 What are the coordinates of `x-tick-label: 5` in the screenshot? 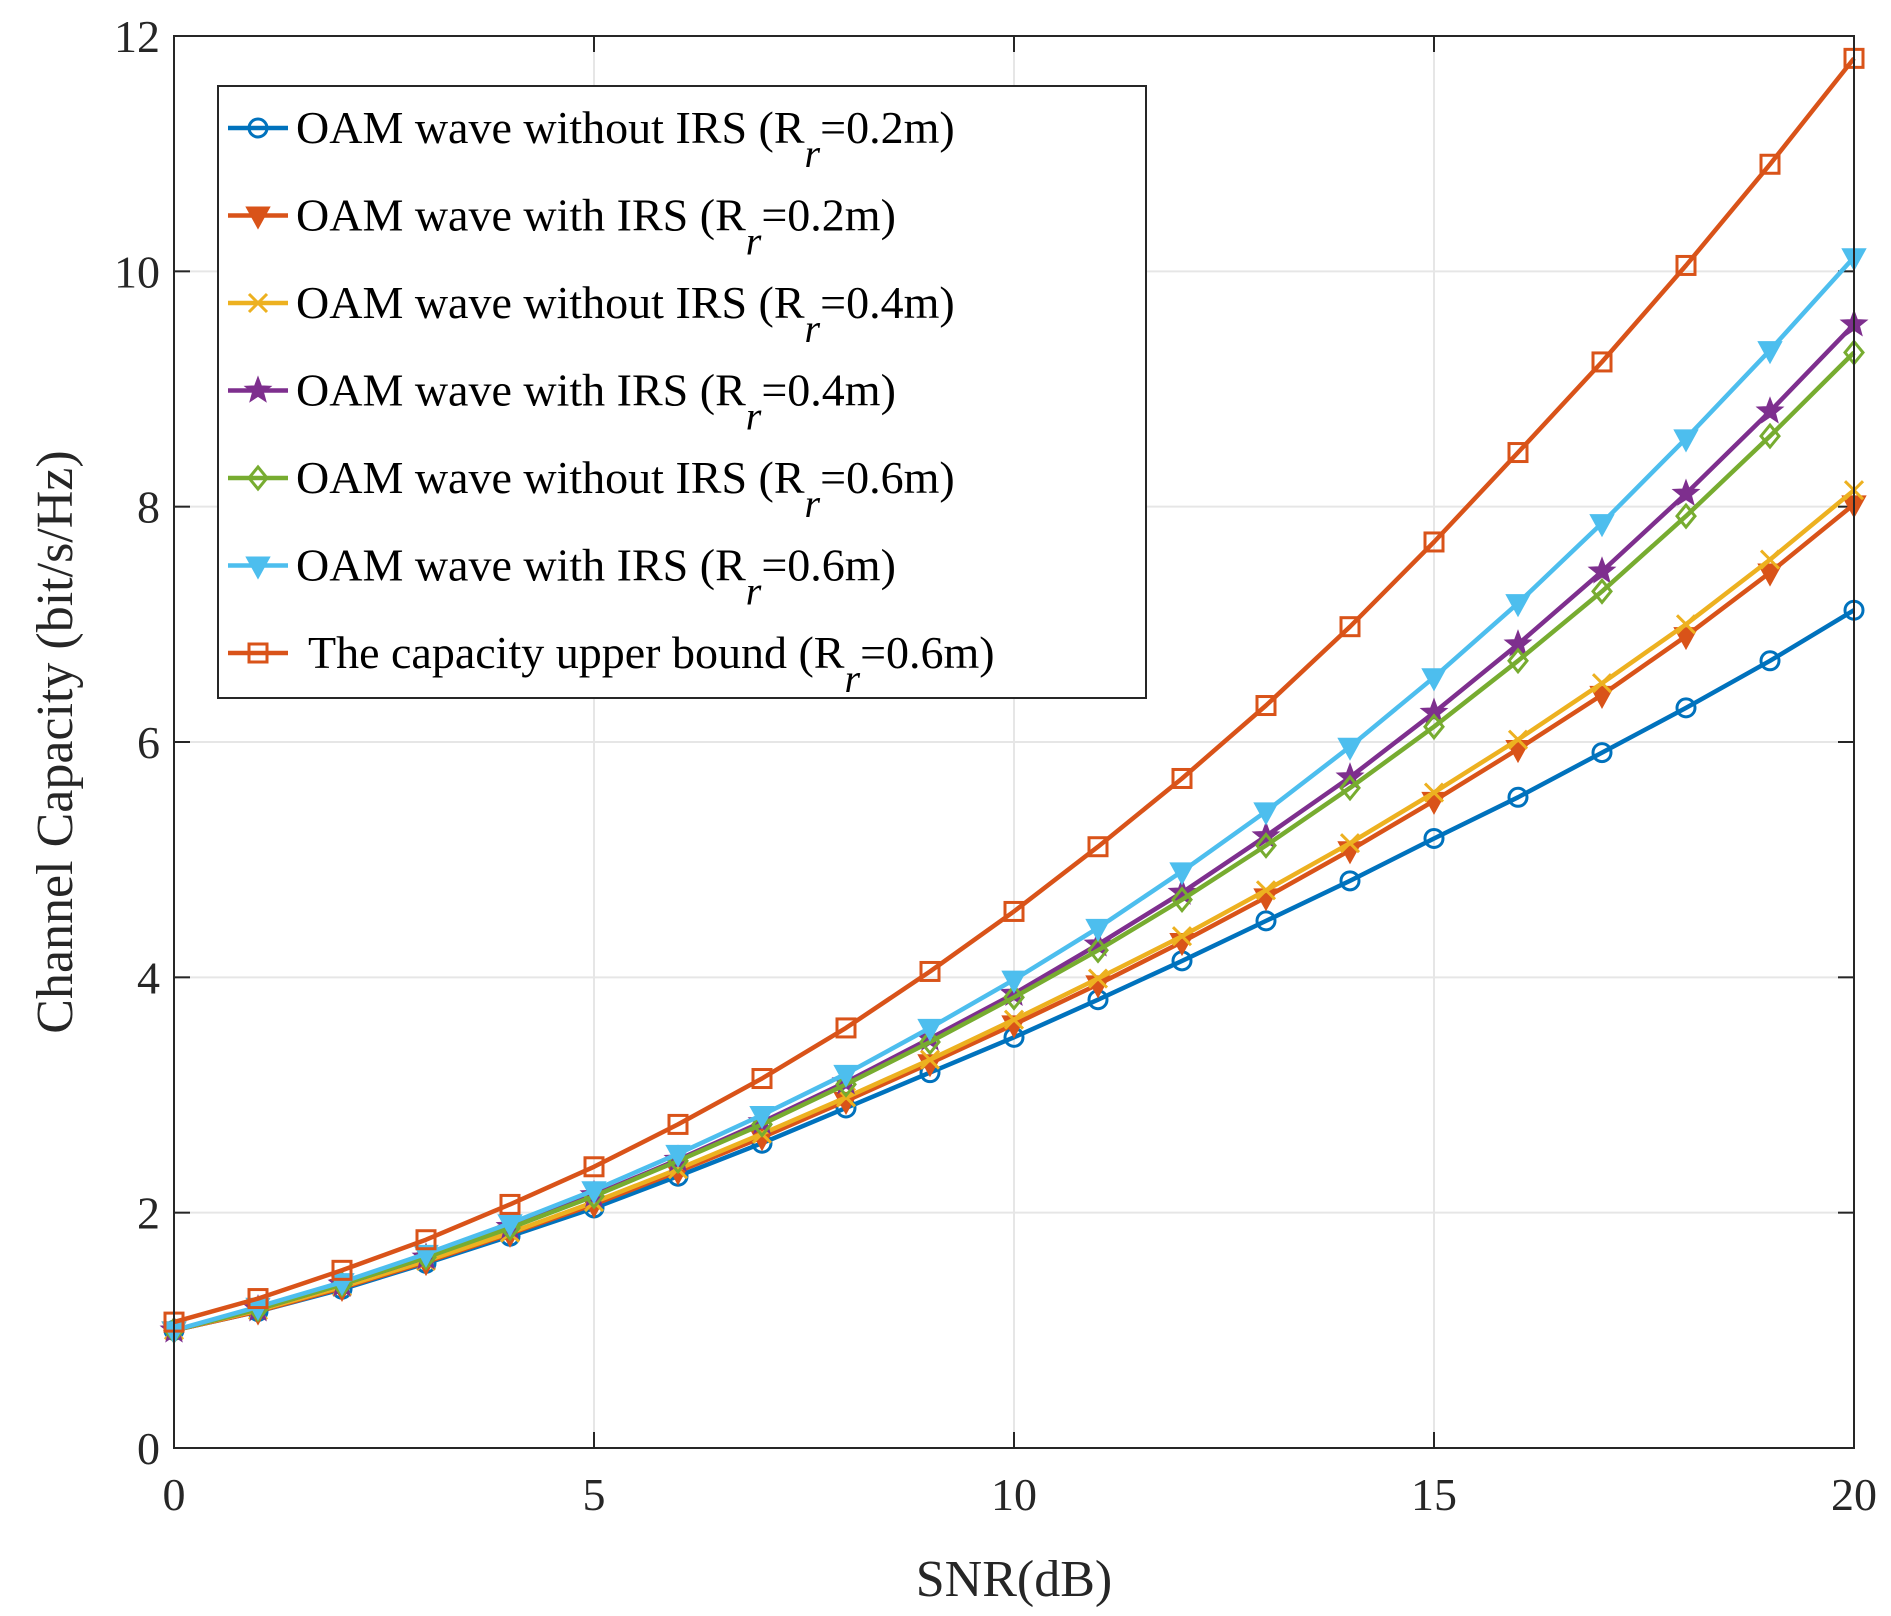 It's located at (594, 1494).